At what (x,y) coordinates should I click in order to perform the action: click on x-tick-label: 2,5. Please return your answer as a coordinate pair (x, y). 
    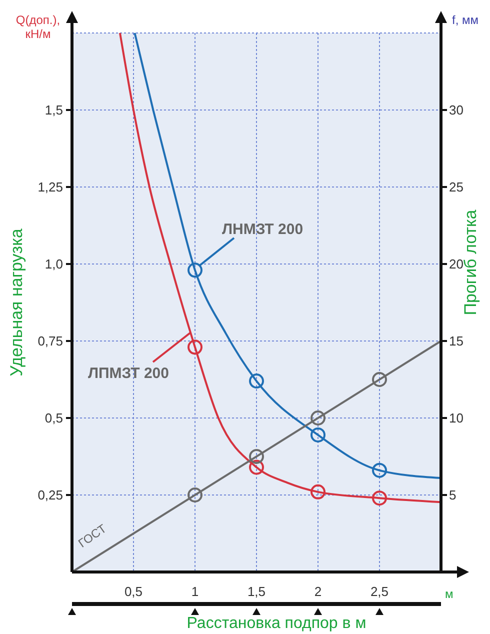
    Looking at the image, I should click on (379, 591).